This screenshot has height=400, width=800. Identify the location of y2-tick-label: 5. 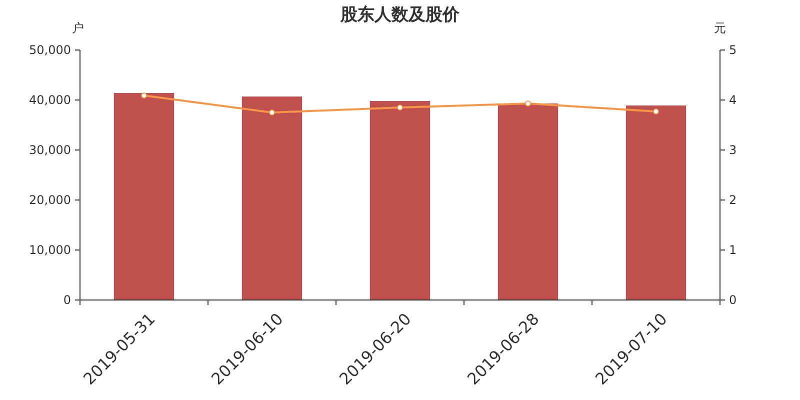
(733, 50).